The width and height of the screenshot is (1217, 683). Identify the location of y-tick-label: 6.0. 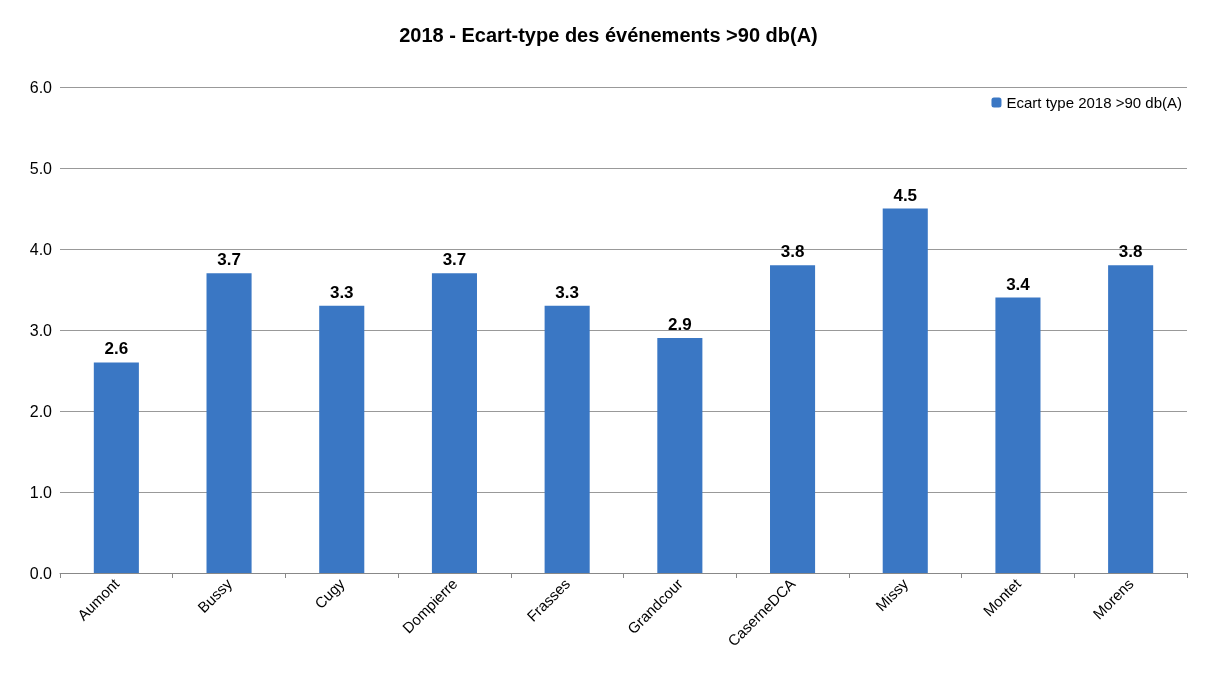
(41, 87).